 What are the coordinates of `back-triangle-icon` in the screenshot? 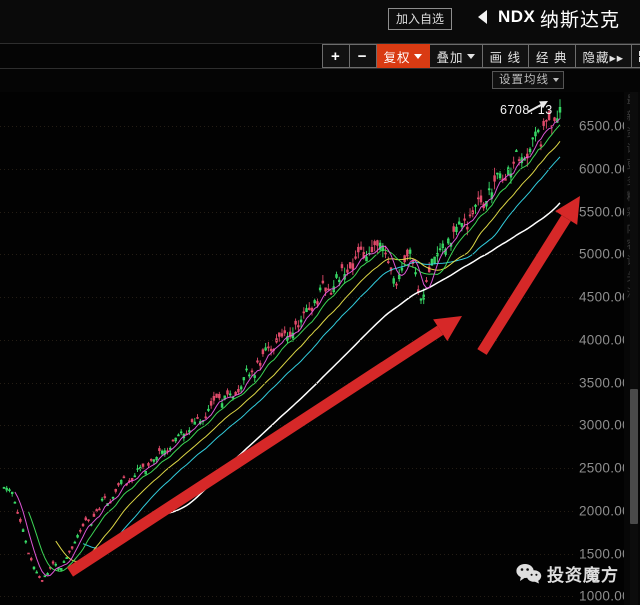 It's located at (482, 17).